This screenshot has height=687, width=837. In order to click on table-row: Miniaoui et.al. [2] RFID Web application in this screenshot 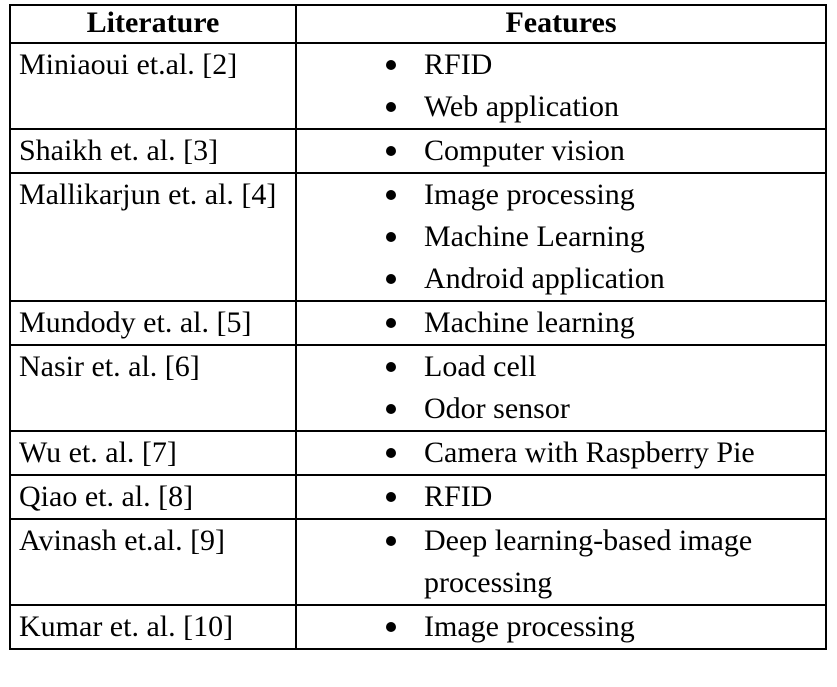, I will do `click(418, 86)`.